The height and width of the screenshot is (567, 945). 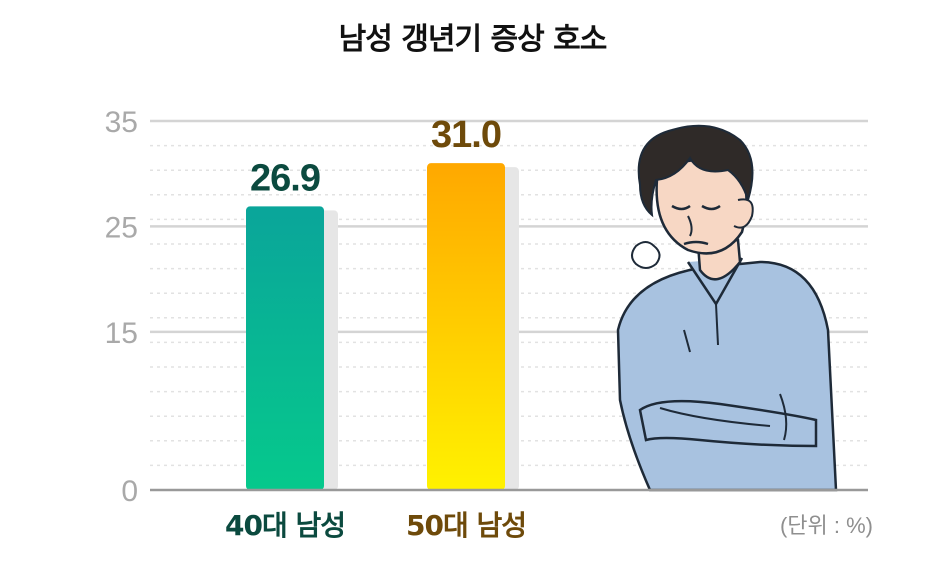 What do you see at coordinates (121, 307) in the screenshot?
I see `y-axis-ticks: 0 15 25 35` at bounding box center [121, 307].